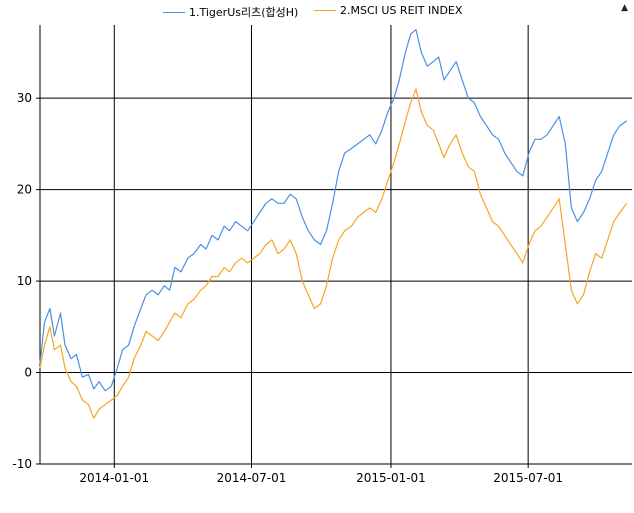 This screenshot has width=634, height=513. What do you see at coordinates (244, 12) in the screenshot?
I see `legend-label-series-1: 1.TigerUs리츠(합성H)` at bounding box center [244, 12].